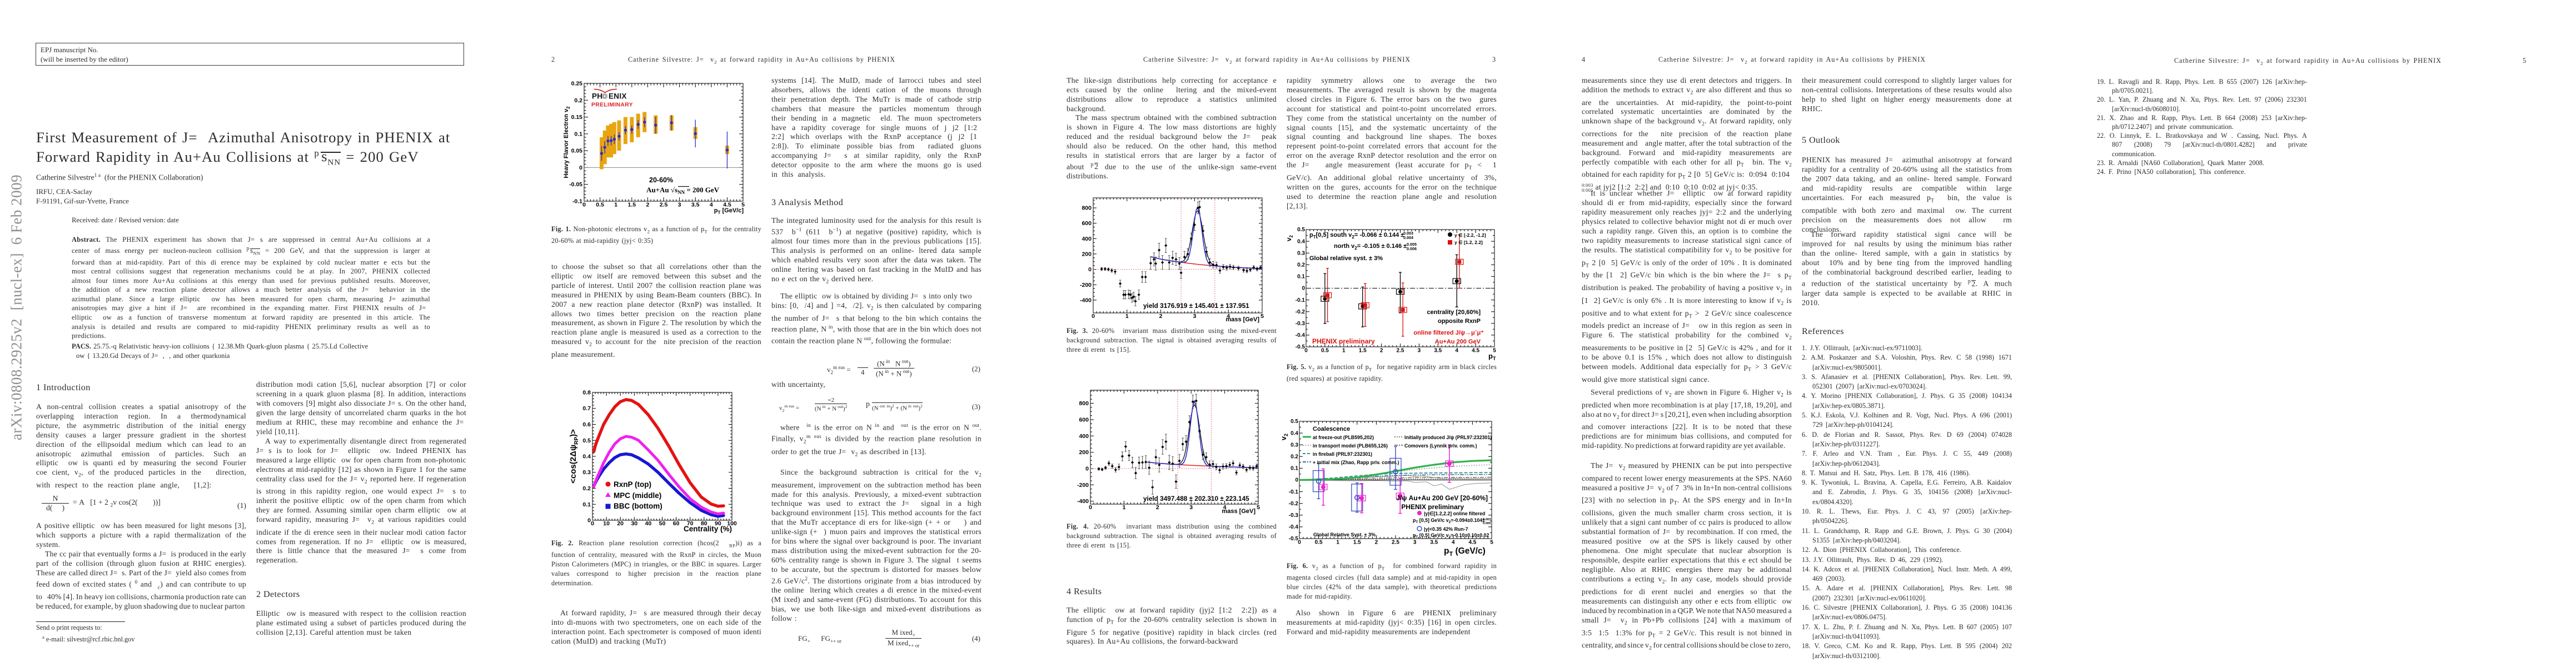 The height and width of the screenshot is (667, 2576). What do you see at coordinates (690, 523) in the screenshot?
I see `svg-text: 70` at bounding box center [690, 523].